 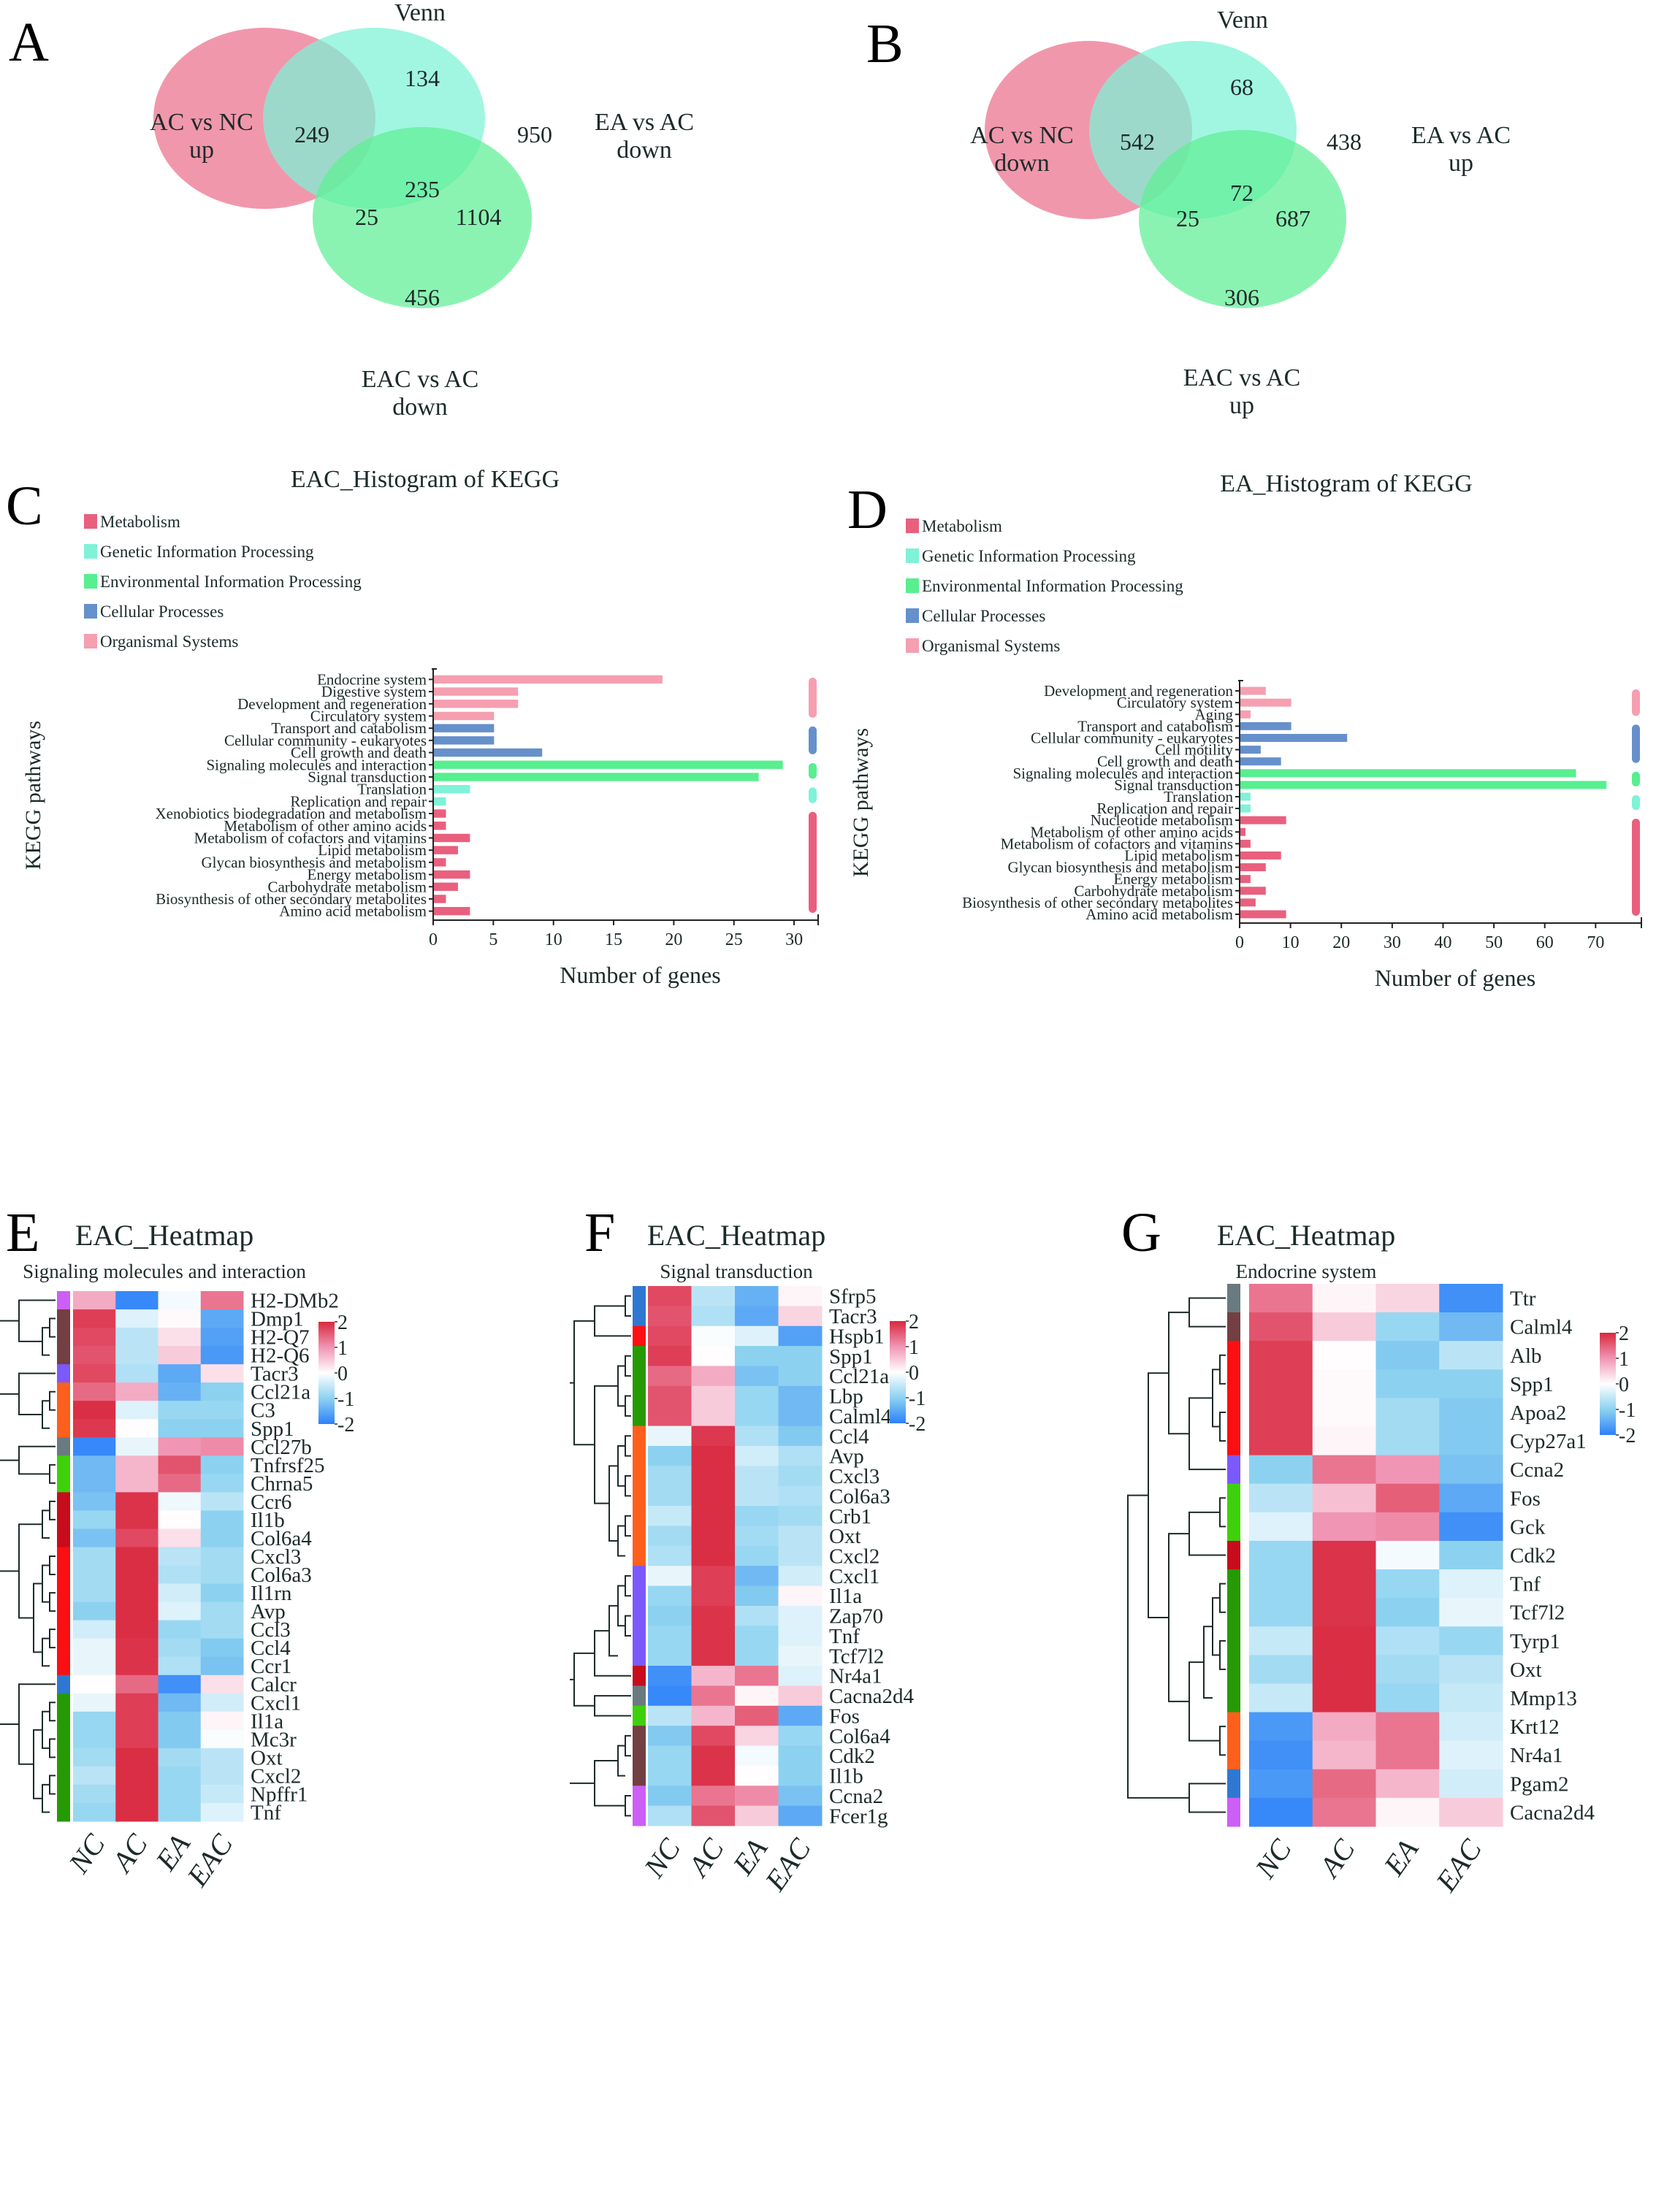 I want to click on x-tick-label: 40, so click(x=1442, y=942).